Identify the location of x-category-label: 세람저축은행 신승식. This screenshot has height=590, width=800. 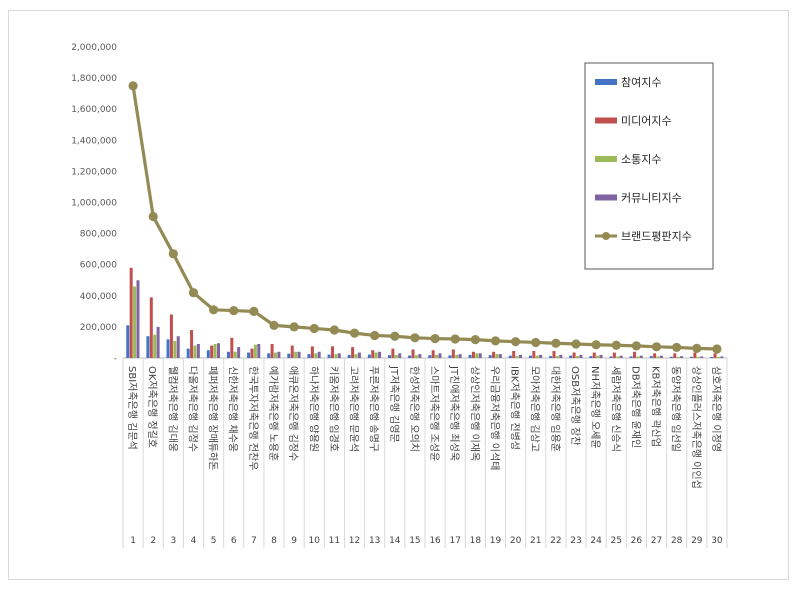
(615, 409).